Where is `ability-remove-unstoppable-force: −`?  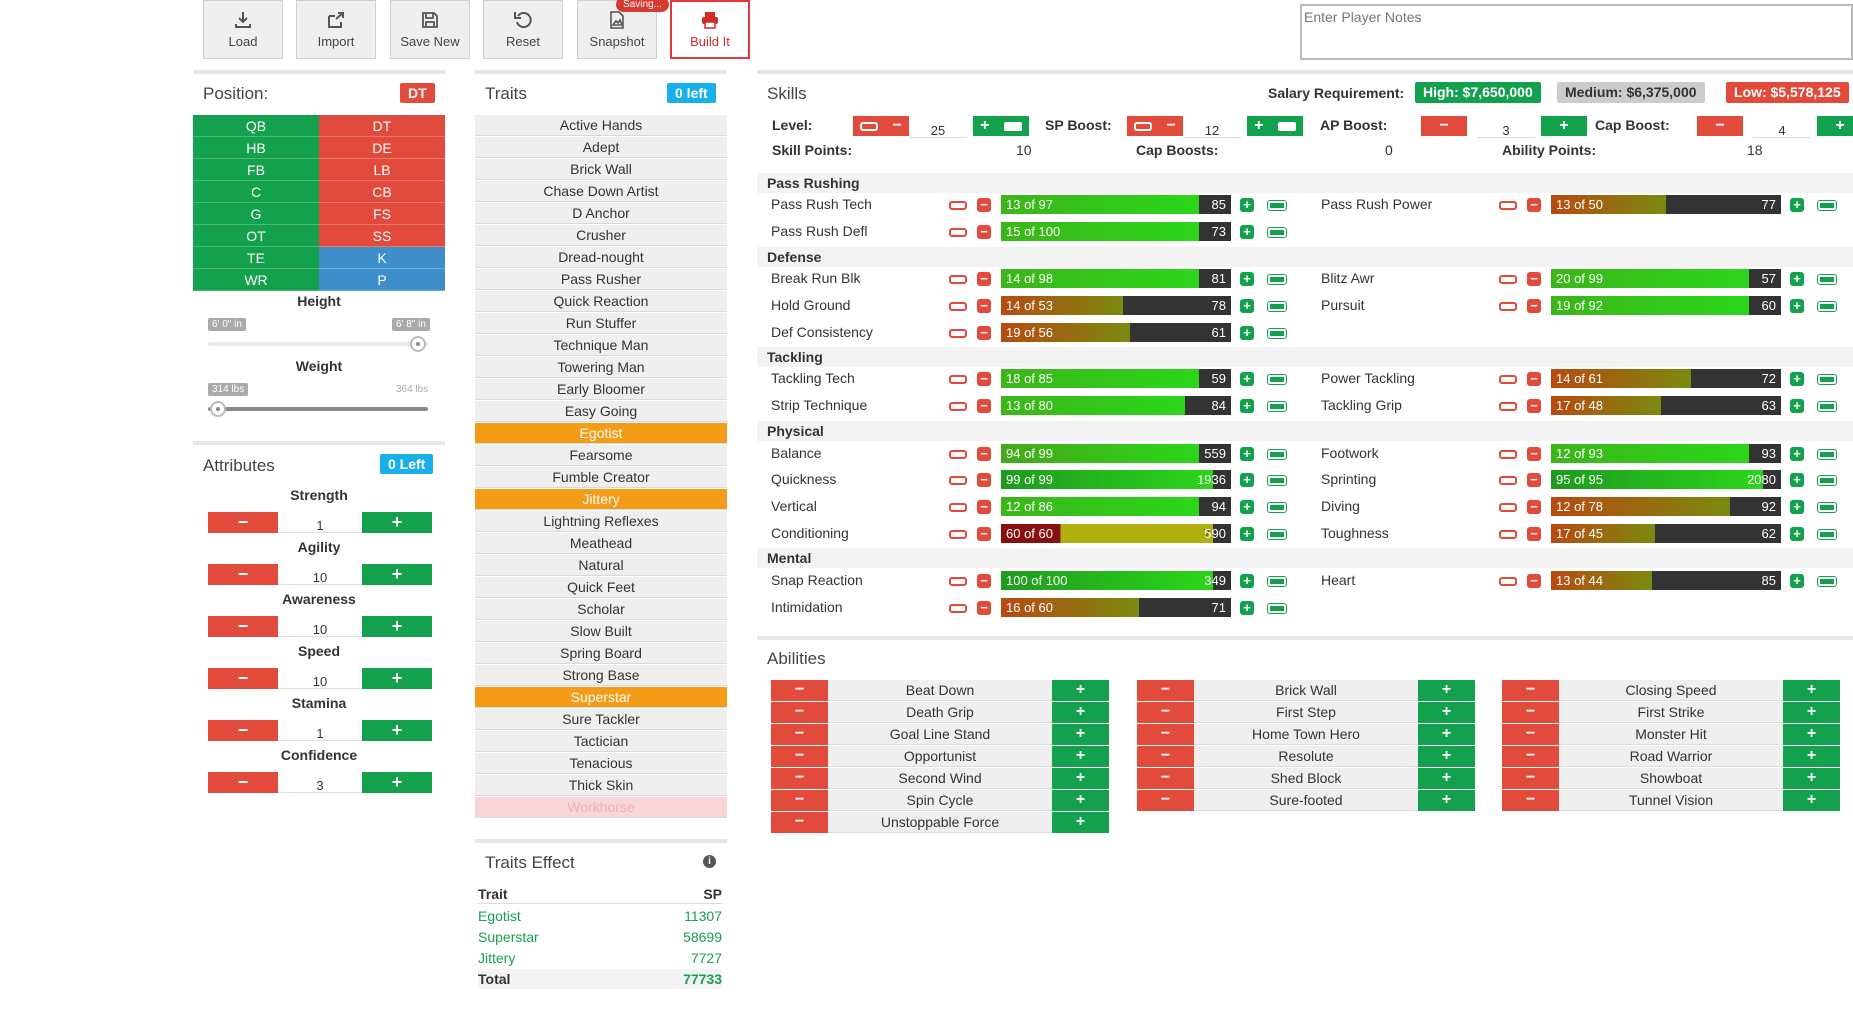
ability-remove-unstoppable-force: − is located at coordinates (799, 822).